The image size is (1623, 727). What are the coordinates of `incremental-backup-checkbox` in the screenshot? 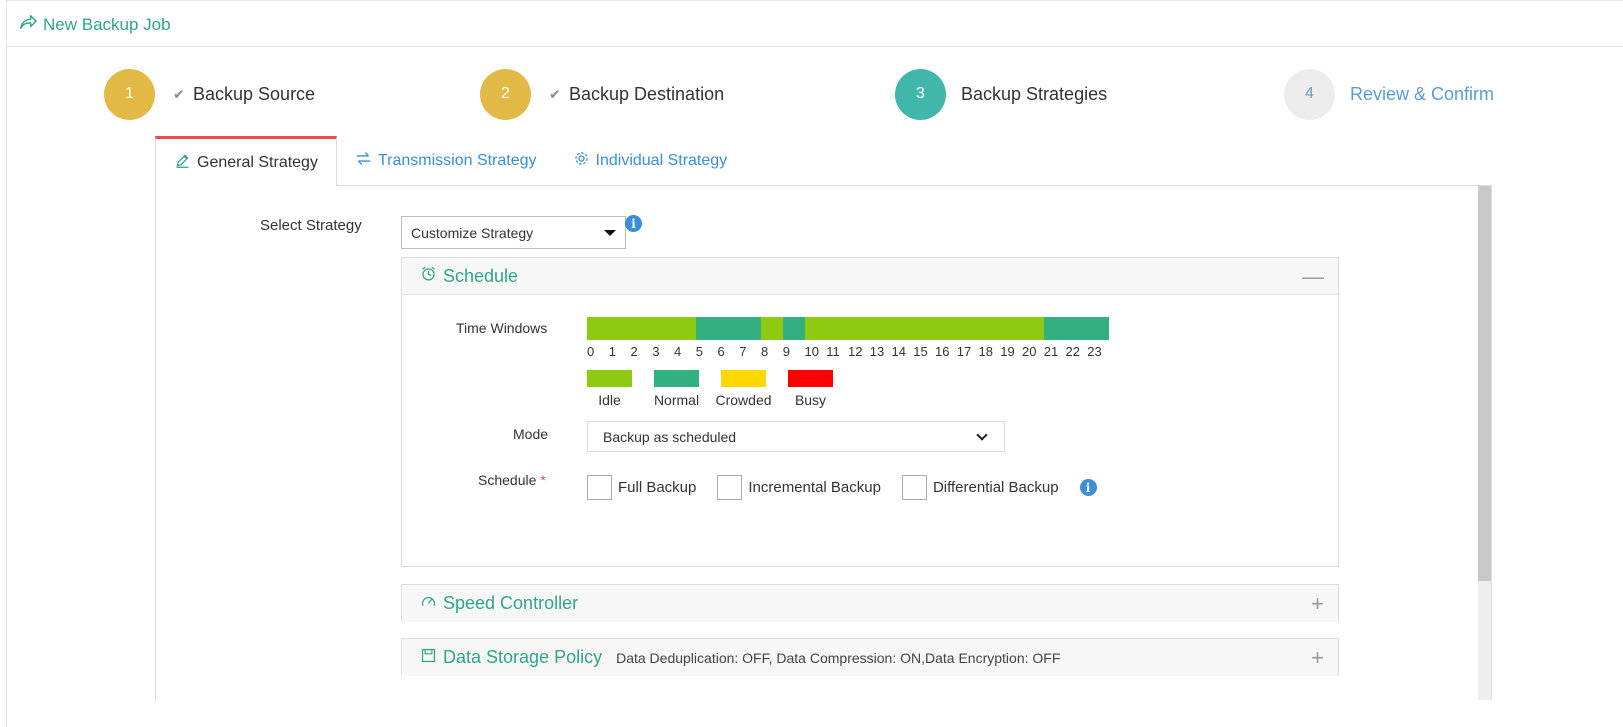 It's located at (730, 487).